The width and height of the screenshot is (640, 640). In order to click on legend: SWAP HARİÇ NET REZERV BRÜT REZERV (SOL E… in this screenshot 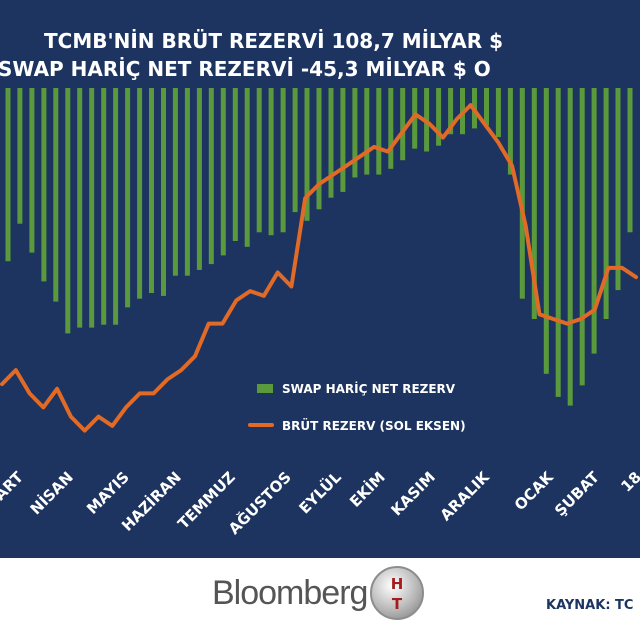, I will do `click(357, 407)`.